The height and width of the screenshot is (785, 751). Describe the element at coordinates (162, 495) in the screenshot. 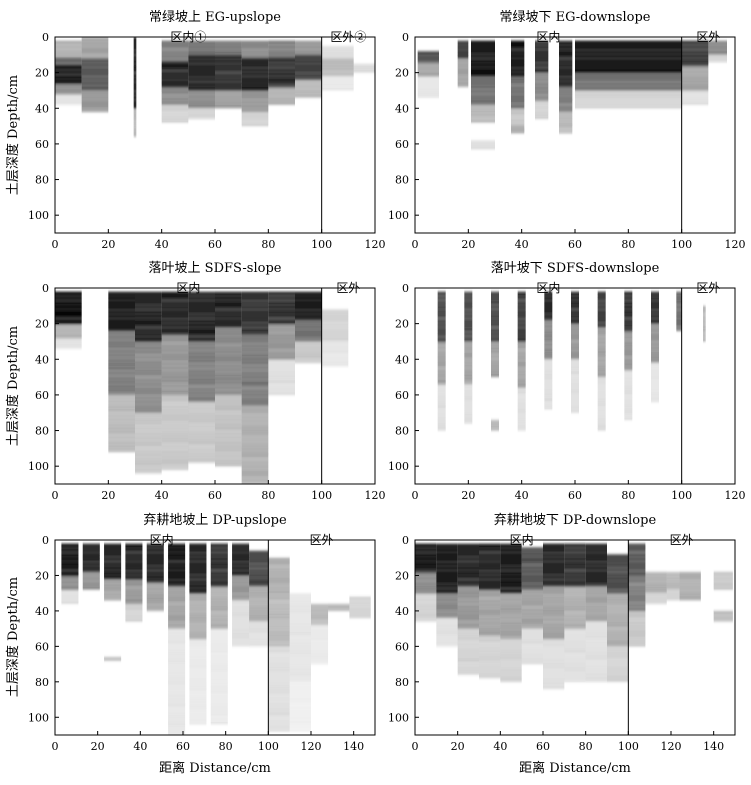

I see `x-tick-label: 40` at that location.